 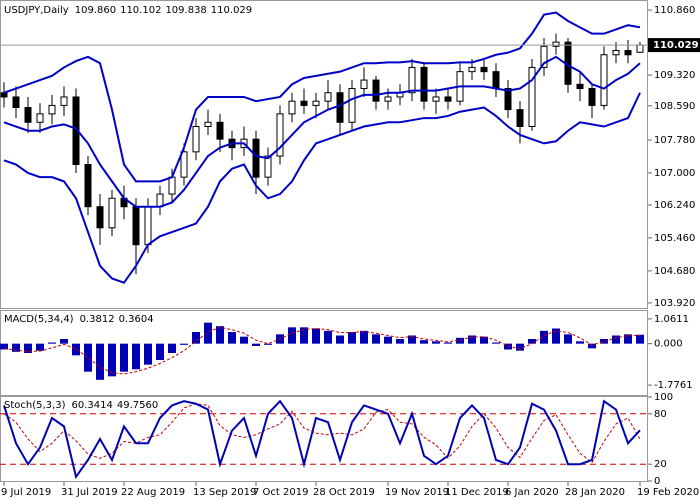 I want to click on panel-header: Stoch(5,3,3) 60.3414 49.7560, so click(x=81, y=405).